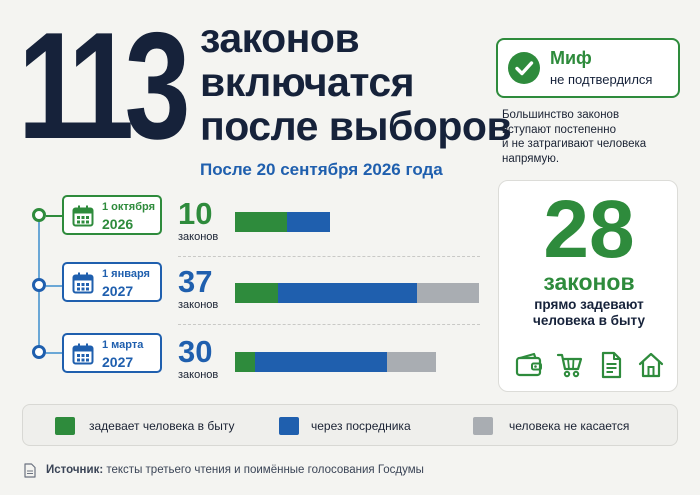 The width and height of the screenshot is (700, 495). What do you see at coordinates (162, 426) in the screenshot?
I see `legend-label-direct: задевает человека в быту` at bounding box center [162, 426].